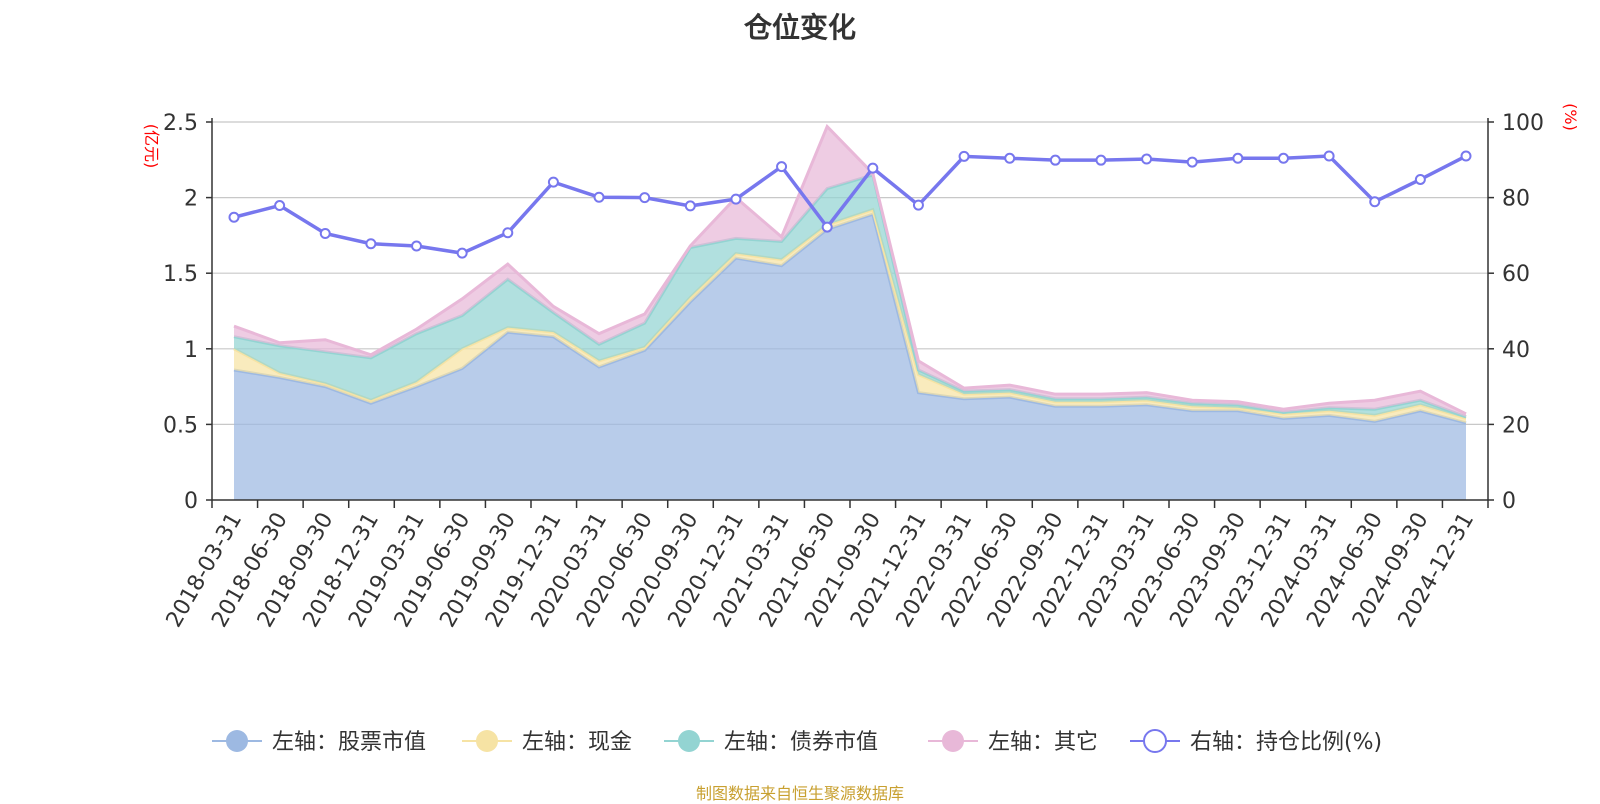  I want to click on left-tick-label: 1, so click(191, 350).